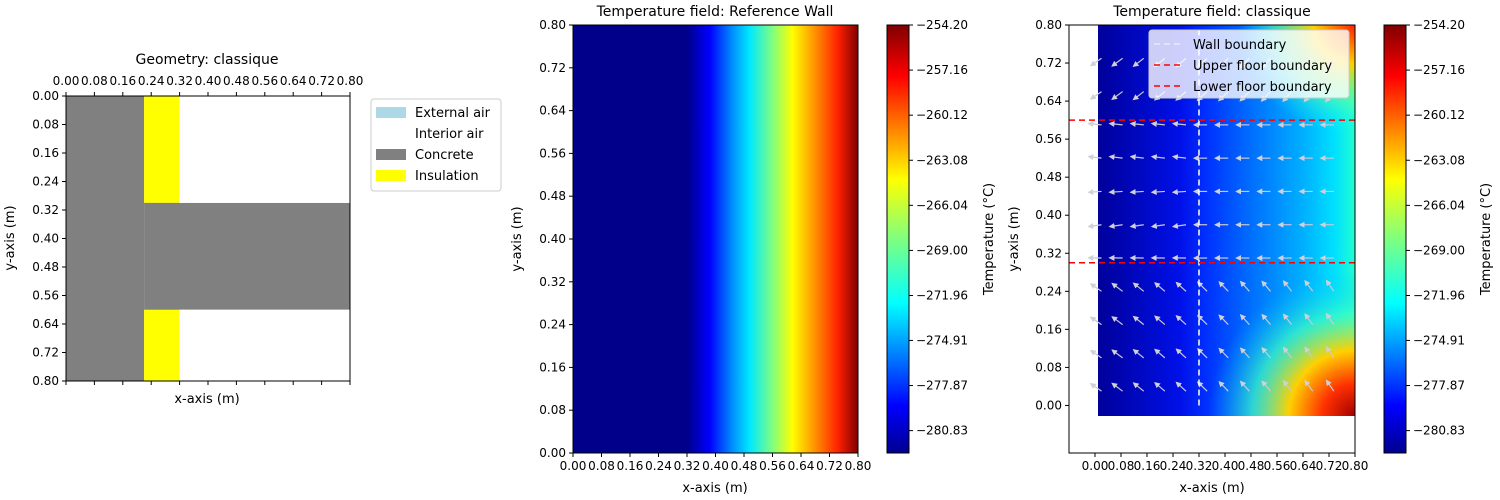 The height and width of the screenshot is (500, 1500). I want to click on geometry-y-label: y-axis (m), so click(10, 237).